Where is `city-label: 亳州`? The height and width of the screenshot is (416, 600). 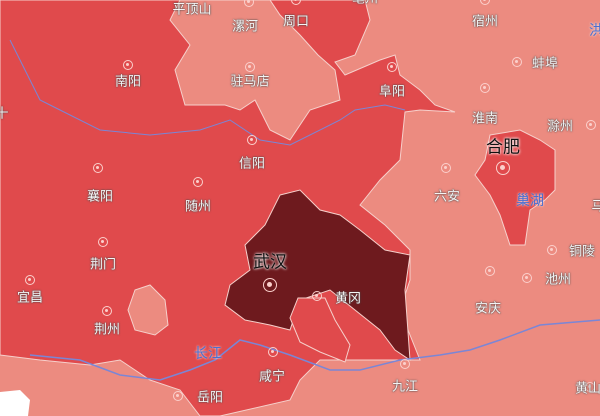
city-label: 亳州 is located at coordinates (365, 3).